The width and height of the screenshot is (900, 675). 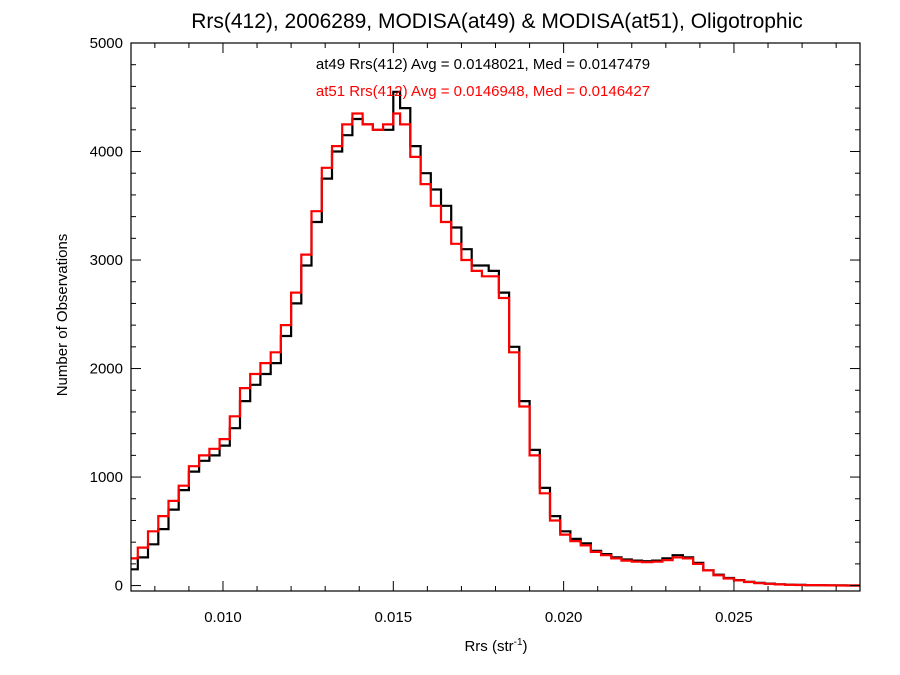 What do you see at coordinates (564, 617) in the screenshot?
I see `x-tick-label: 0.020` at bounding box center [564, 617].